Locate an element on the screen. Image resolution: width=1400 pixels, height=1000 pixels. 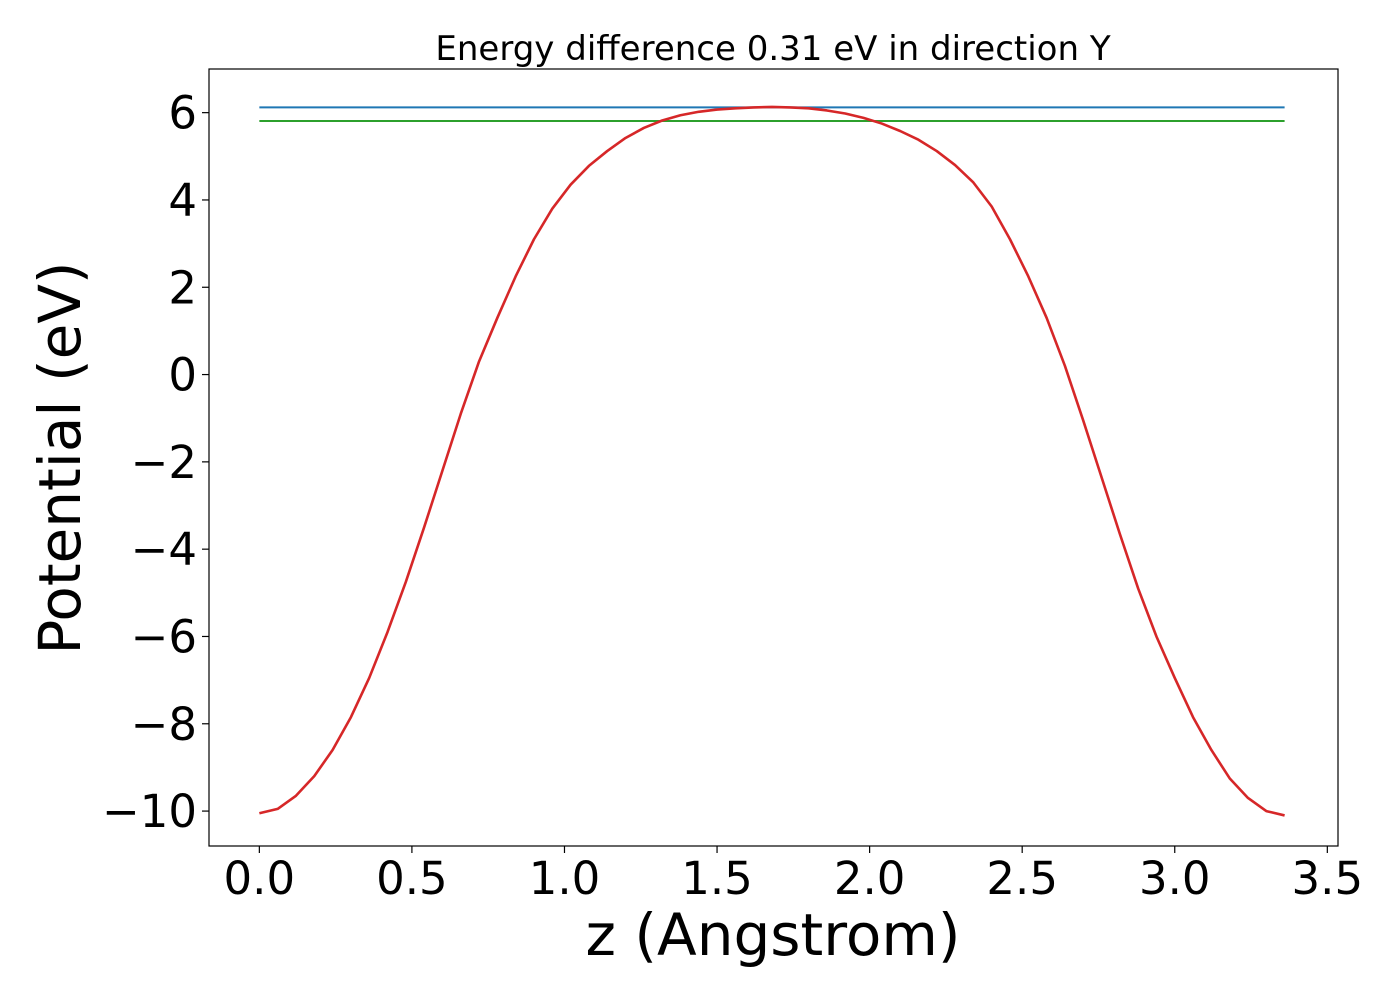
x-tick-label: 0.5 is located at coordinates (412, 878).